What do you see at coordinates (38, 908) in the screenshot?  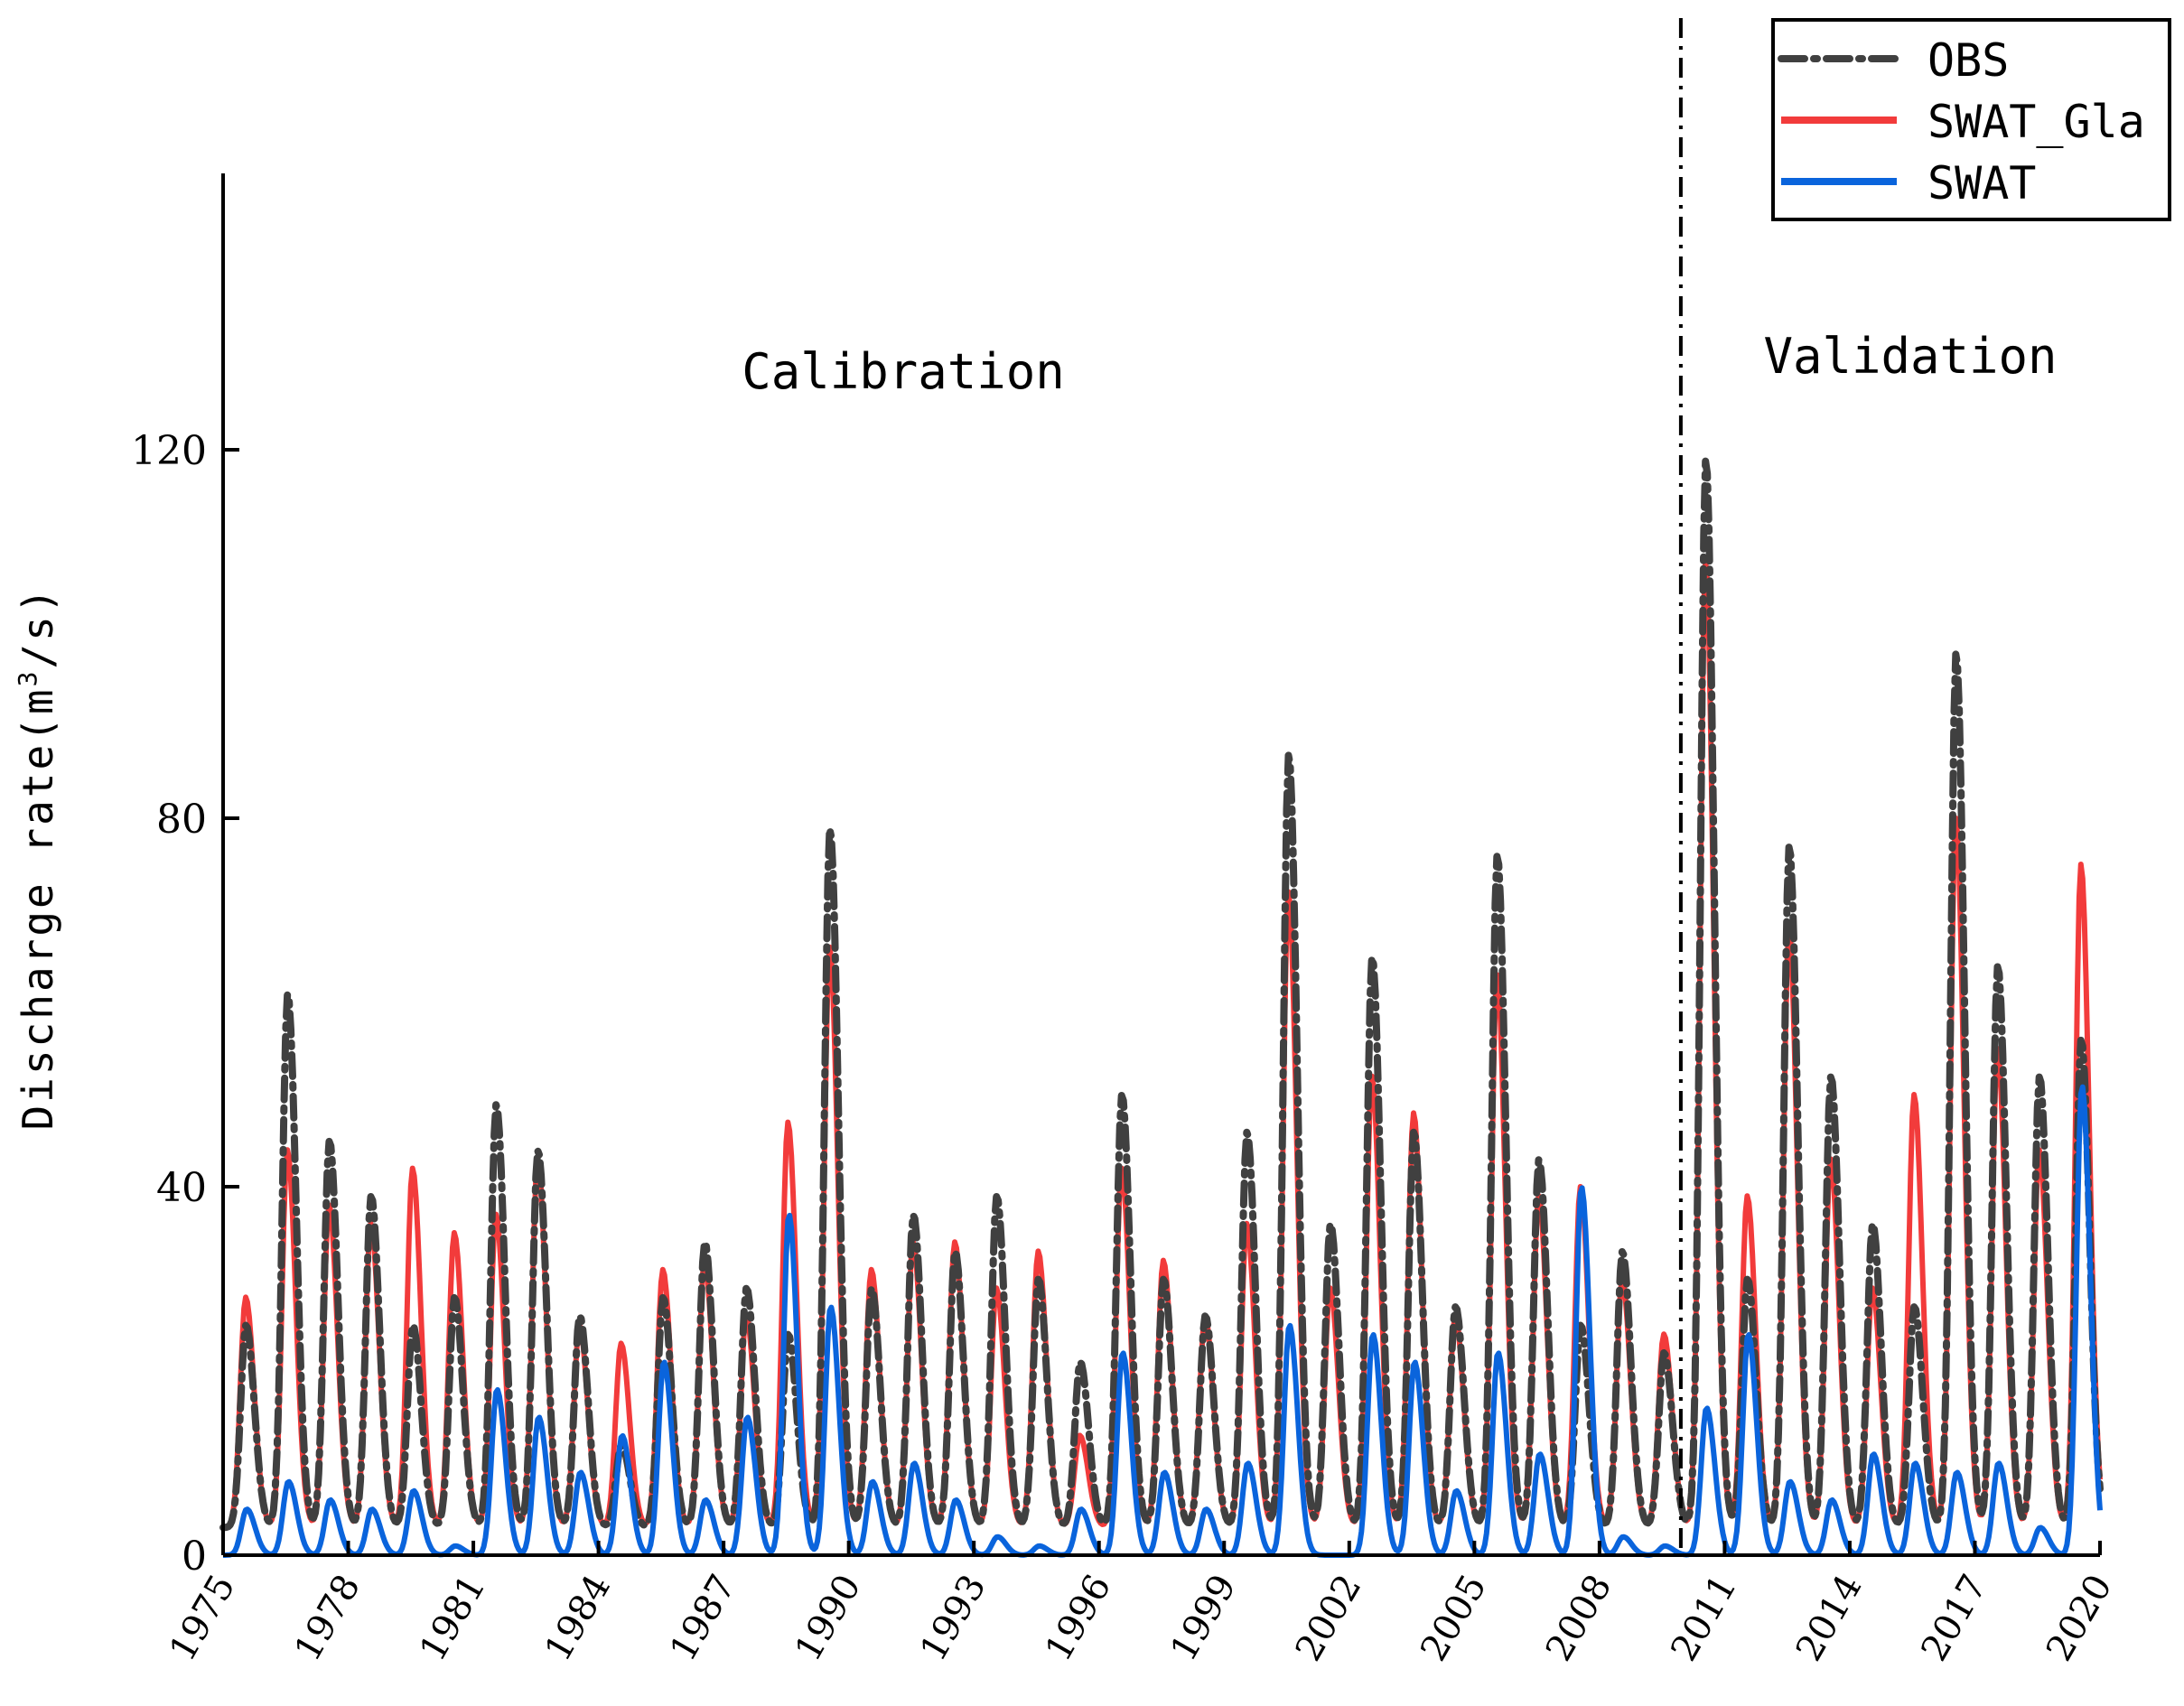 I see `y-axis-label-pre: Discharge rate(m` at bounding box center [38, 908].